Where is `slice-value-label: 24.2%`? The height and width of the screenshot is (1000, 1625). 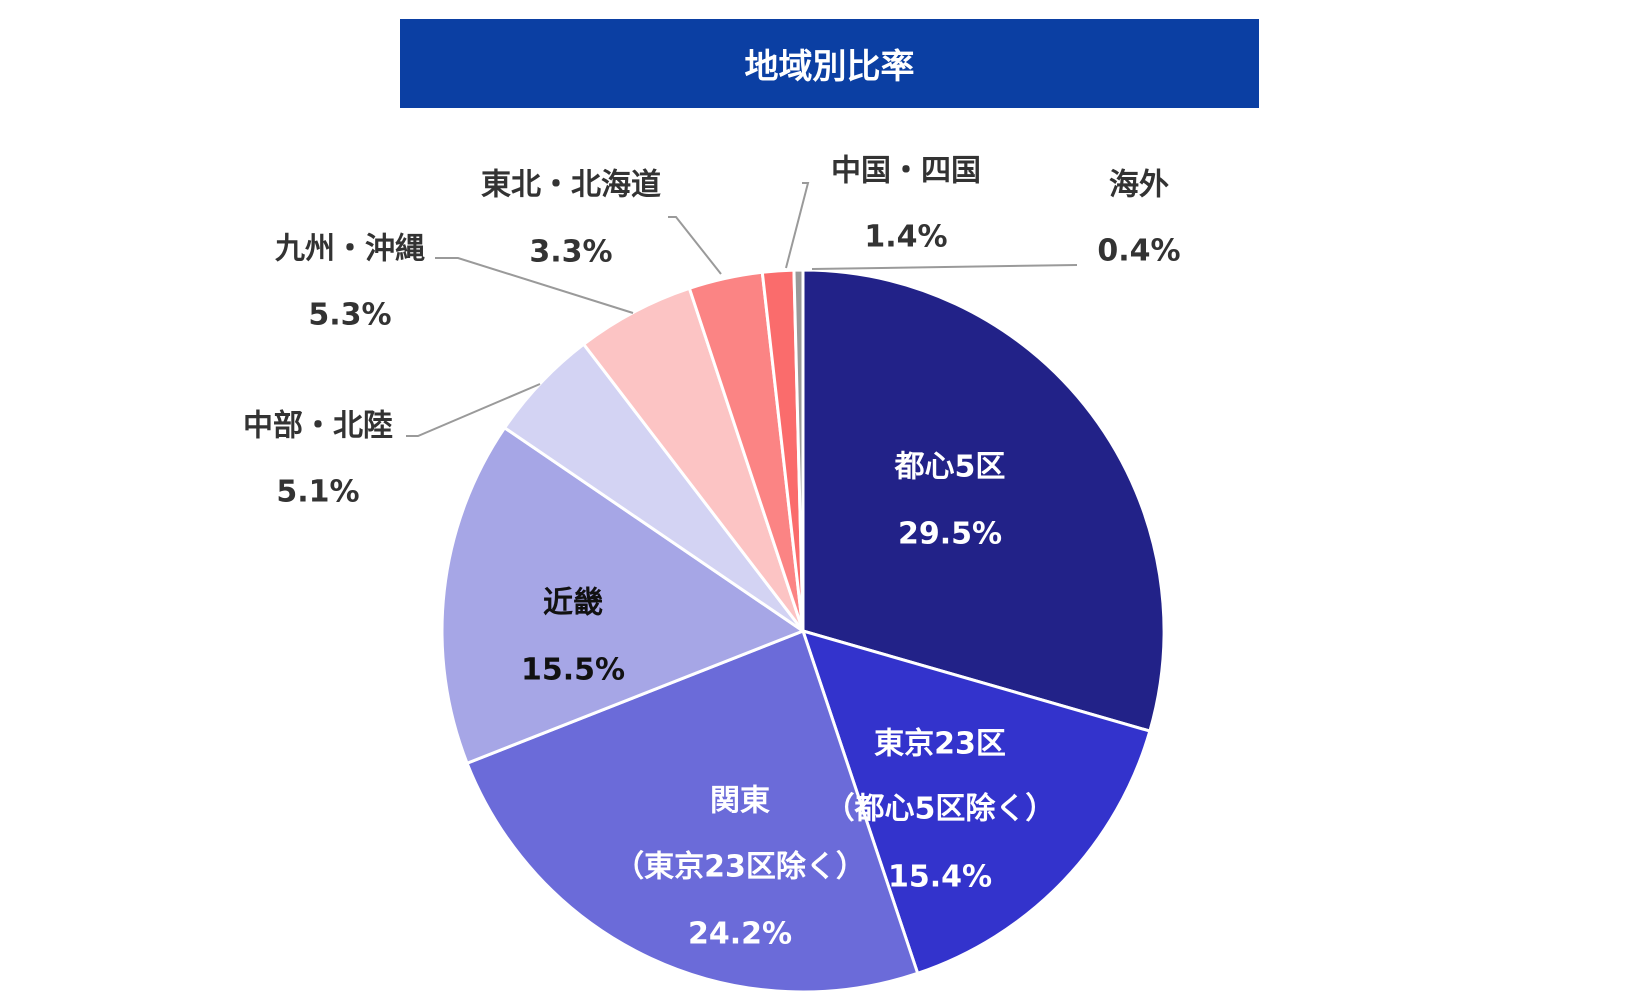 slice-value-label: 24.2% is located at coordinates (740, 934).